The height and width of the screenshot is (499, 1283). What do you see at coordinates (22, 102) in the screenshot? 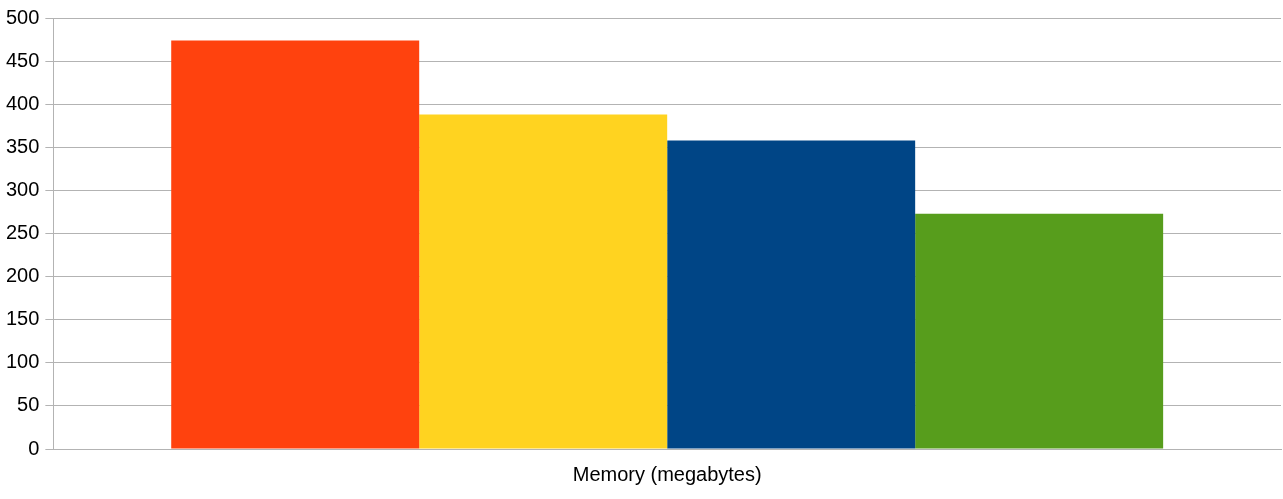
I see `y-tick-label: 400` at bounding box center [22, 102].